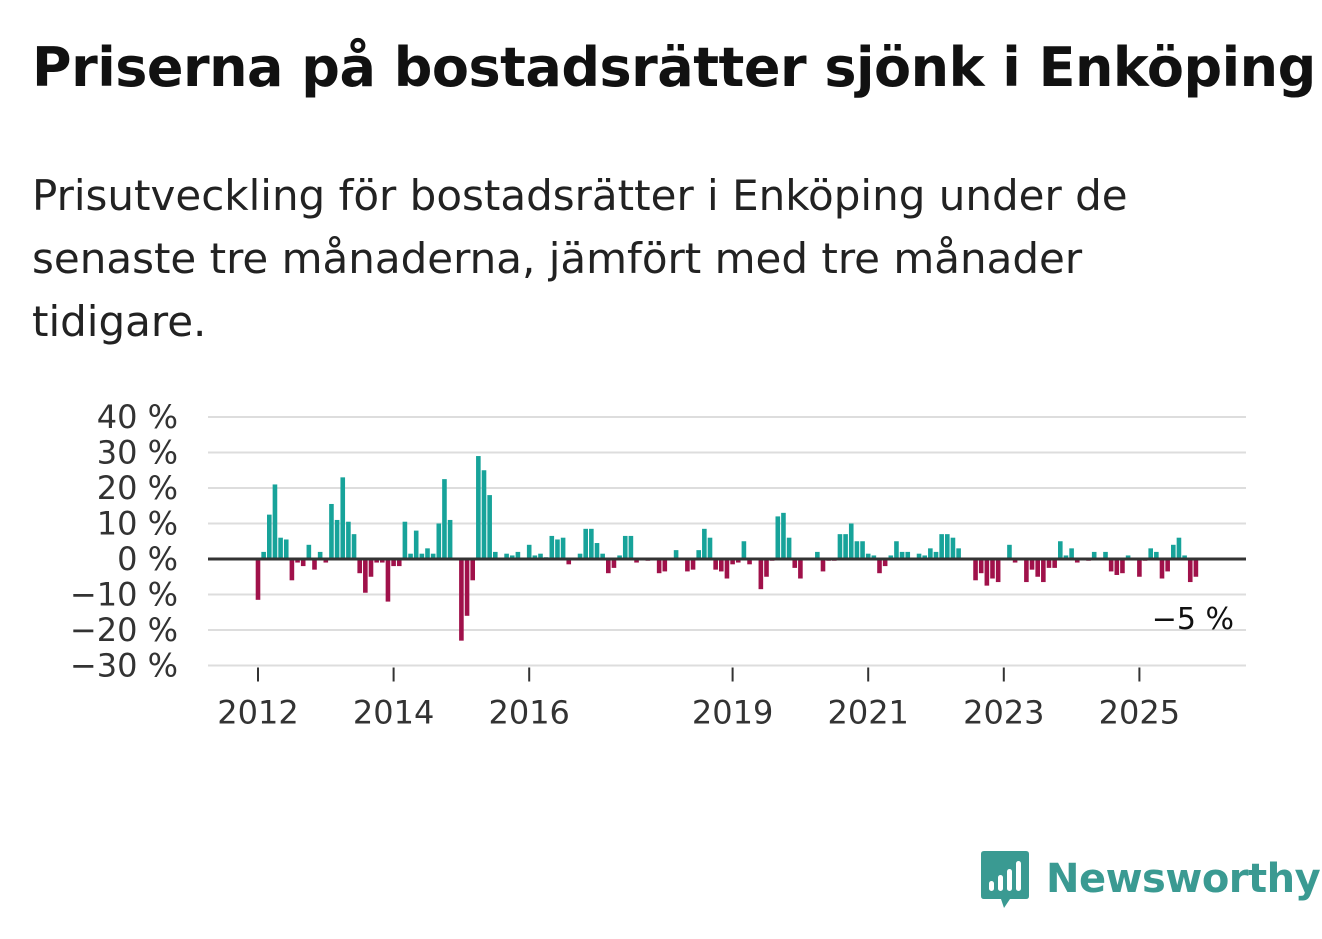 This screenshot has height=939, width=1322. What do you see at coordinates (137, 488) in the screenshot?
I see `y-tick-label: 20 %` at bounding box center [137, 488].